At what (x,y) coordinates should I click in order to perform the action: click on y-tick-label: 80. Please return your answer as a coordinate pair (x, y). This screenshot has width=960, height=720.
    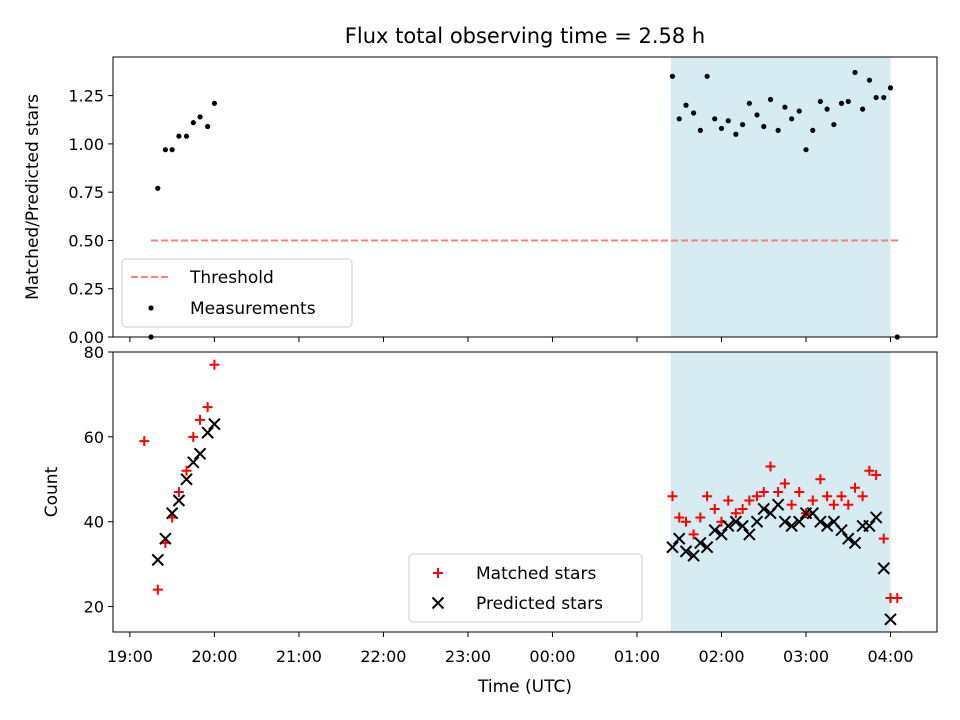
    Looking at the image, I should click on (94, 352).